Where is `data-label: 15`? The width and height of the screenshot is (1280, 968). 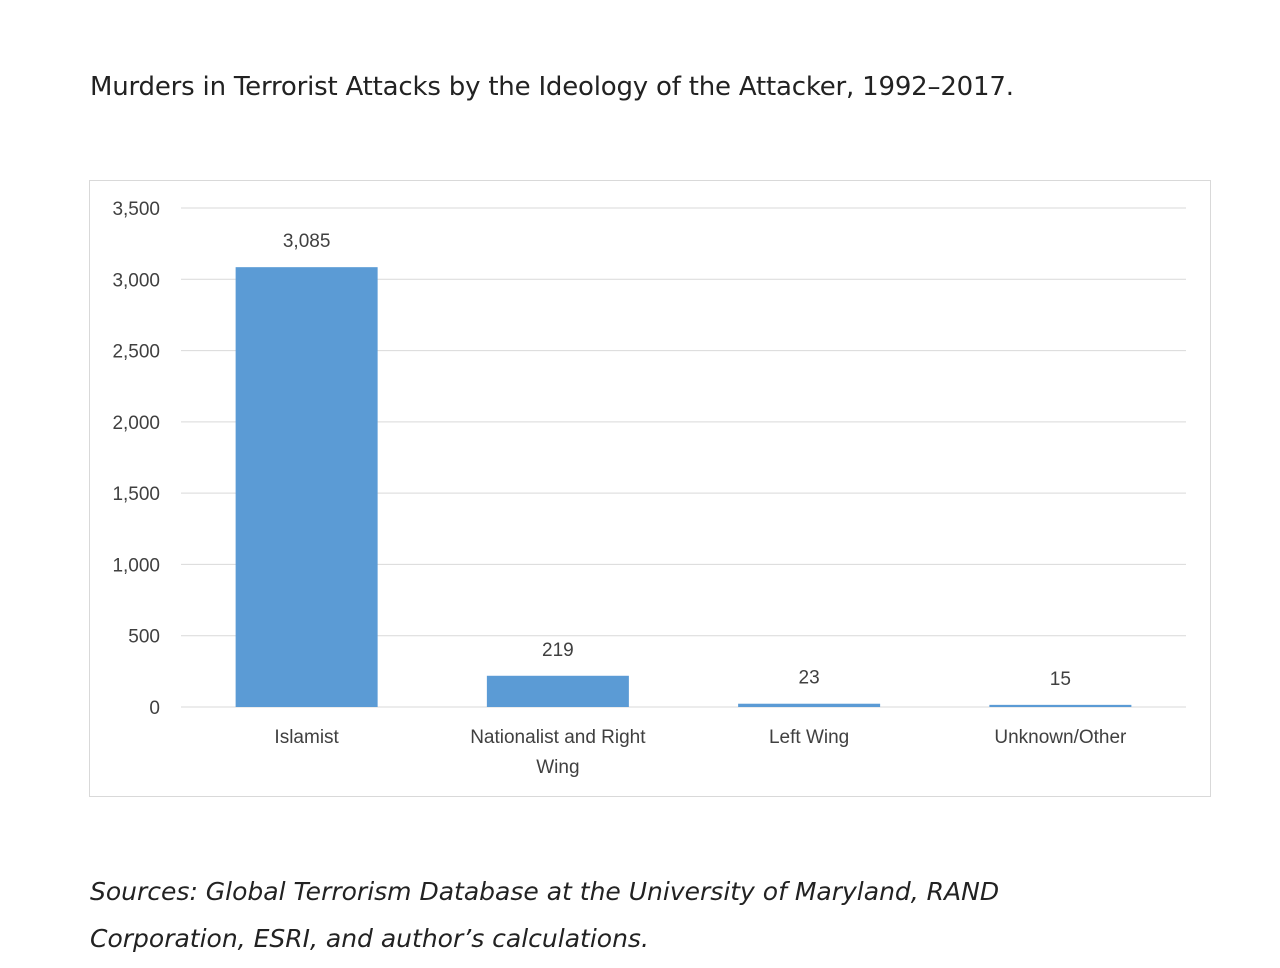 data-label: 15 is located at coordinates (1060, 679).